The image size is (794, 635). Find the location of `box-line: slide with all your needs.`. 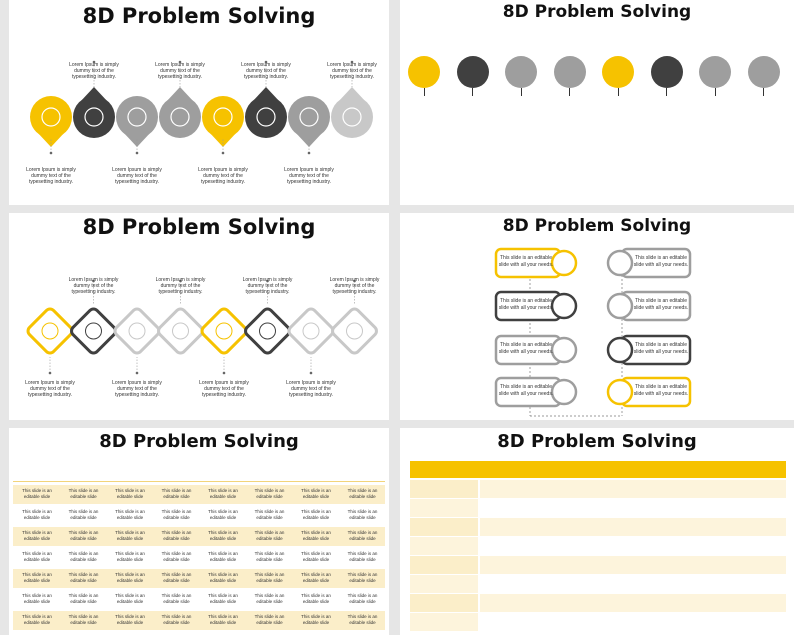

box-line: slide with all your needs. is located at coordinates (526, 352).